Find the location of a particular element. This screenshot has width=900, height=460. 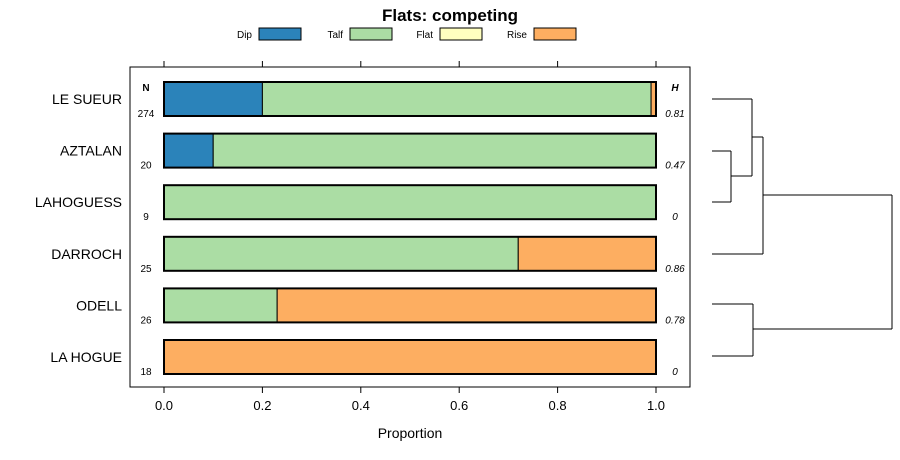

h-value: 0.81 is located at coordinates (674, 114).